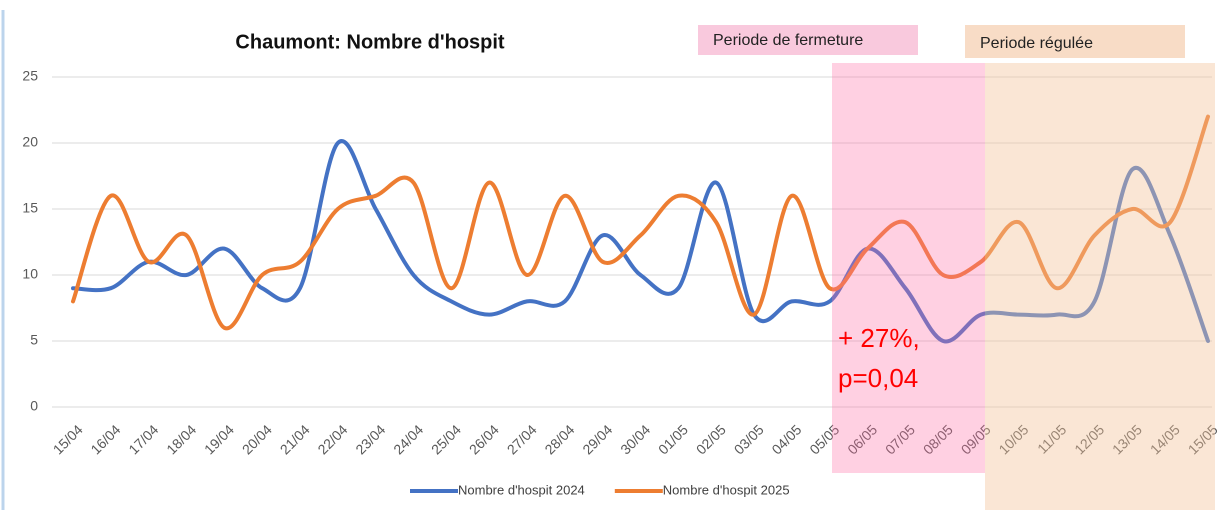  Describe the element at coordinates (600, 489) in the screenshot. I see `legend: Nombre d'hospit 2024 Nombre d'hospit 2025` at that location.